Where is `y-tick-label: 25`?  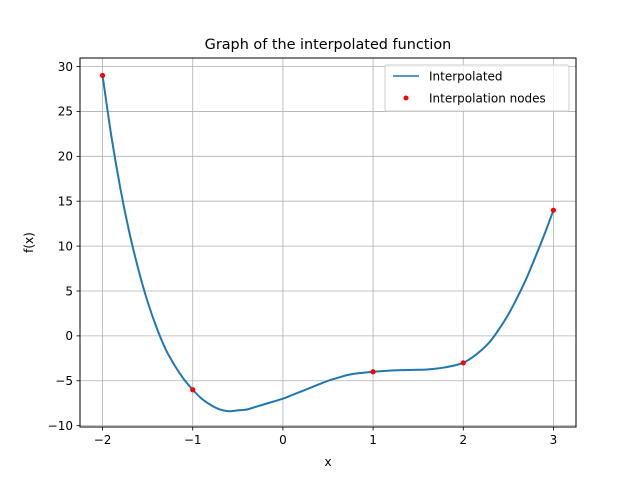
y-tick-label: 25 is located at coordinates (65, 112).